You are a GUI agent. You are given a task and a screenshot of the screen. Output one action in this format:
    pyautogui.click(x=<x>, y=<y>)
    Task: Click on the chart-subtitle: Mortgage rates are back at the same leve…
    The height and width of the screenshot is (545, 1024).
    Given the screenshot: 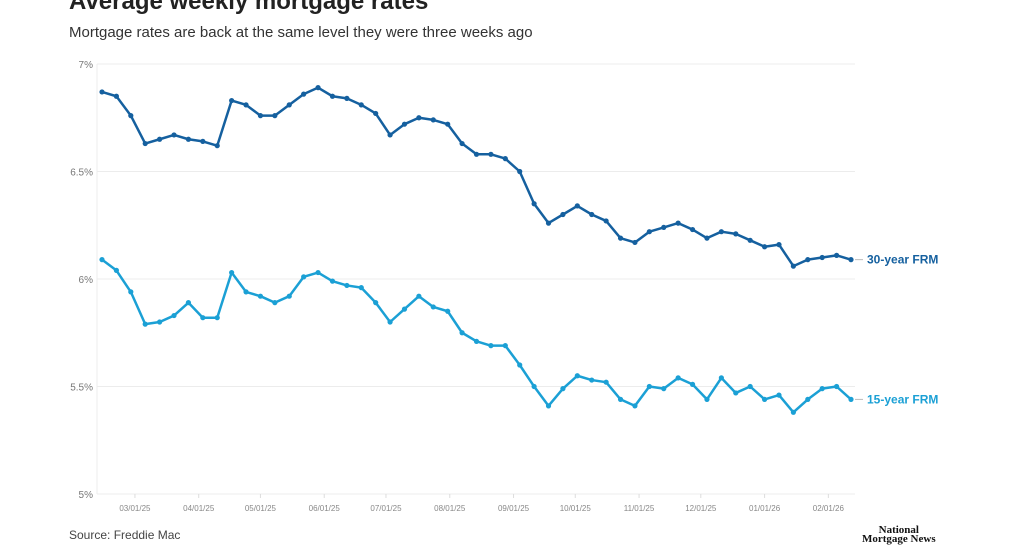 What is the action you would take?
    pyautogui.click(x=301, y=32)
    